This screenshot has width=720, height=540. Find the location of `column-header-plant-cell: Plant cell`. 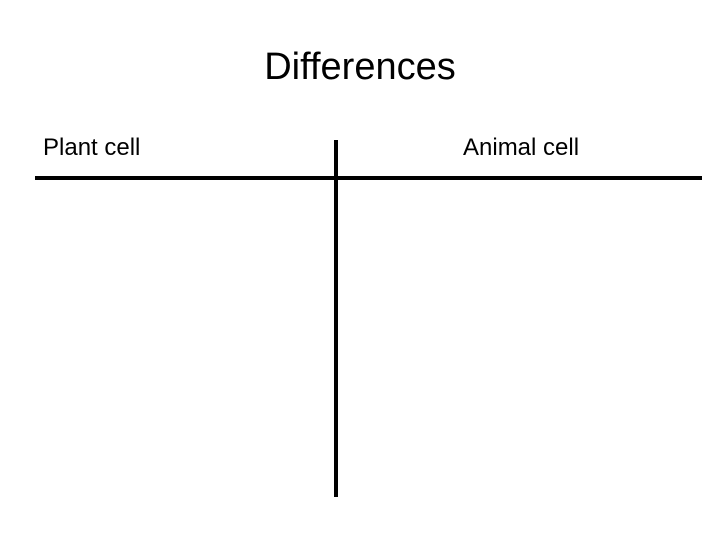

column-header-plant-cell: Plant cell is located at coordinates (92, 147).